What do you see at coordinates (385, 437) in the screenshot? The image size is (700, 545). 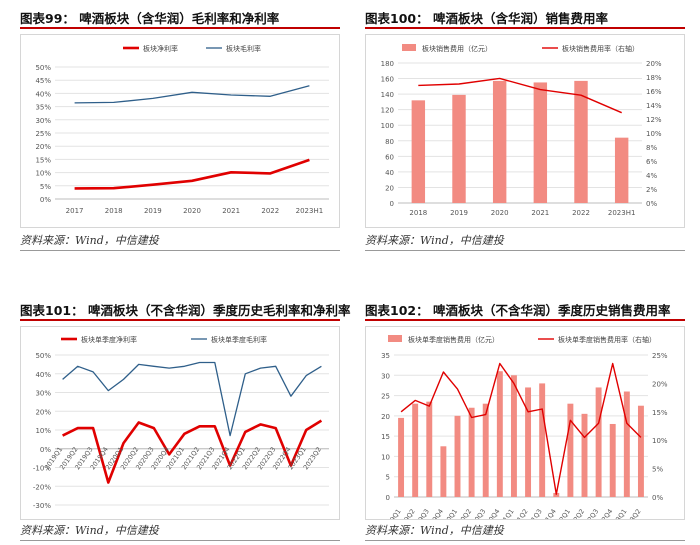 I see `y-tick-label: 15` at bounding box center [385, 437].